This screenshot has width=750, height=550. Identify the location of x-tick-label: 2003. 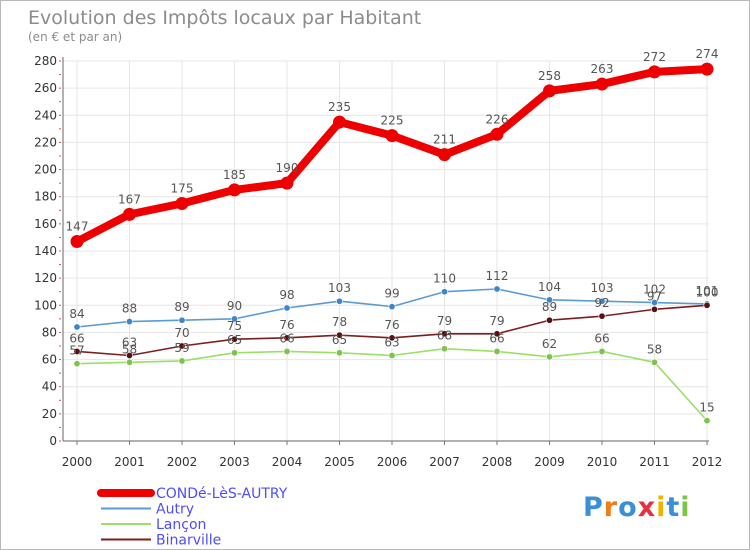
(234, 462).